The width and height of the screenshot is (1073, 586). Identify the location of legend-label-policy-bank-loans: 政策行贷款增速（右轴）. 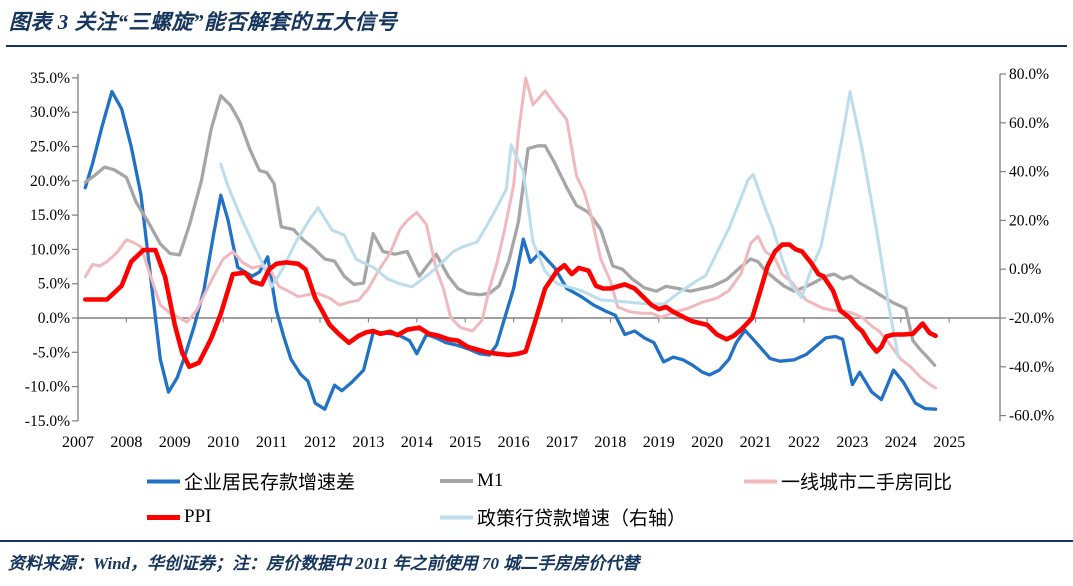
(582, 519).